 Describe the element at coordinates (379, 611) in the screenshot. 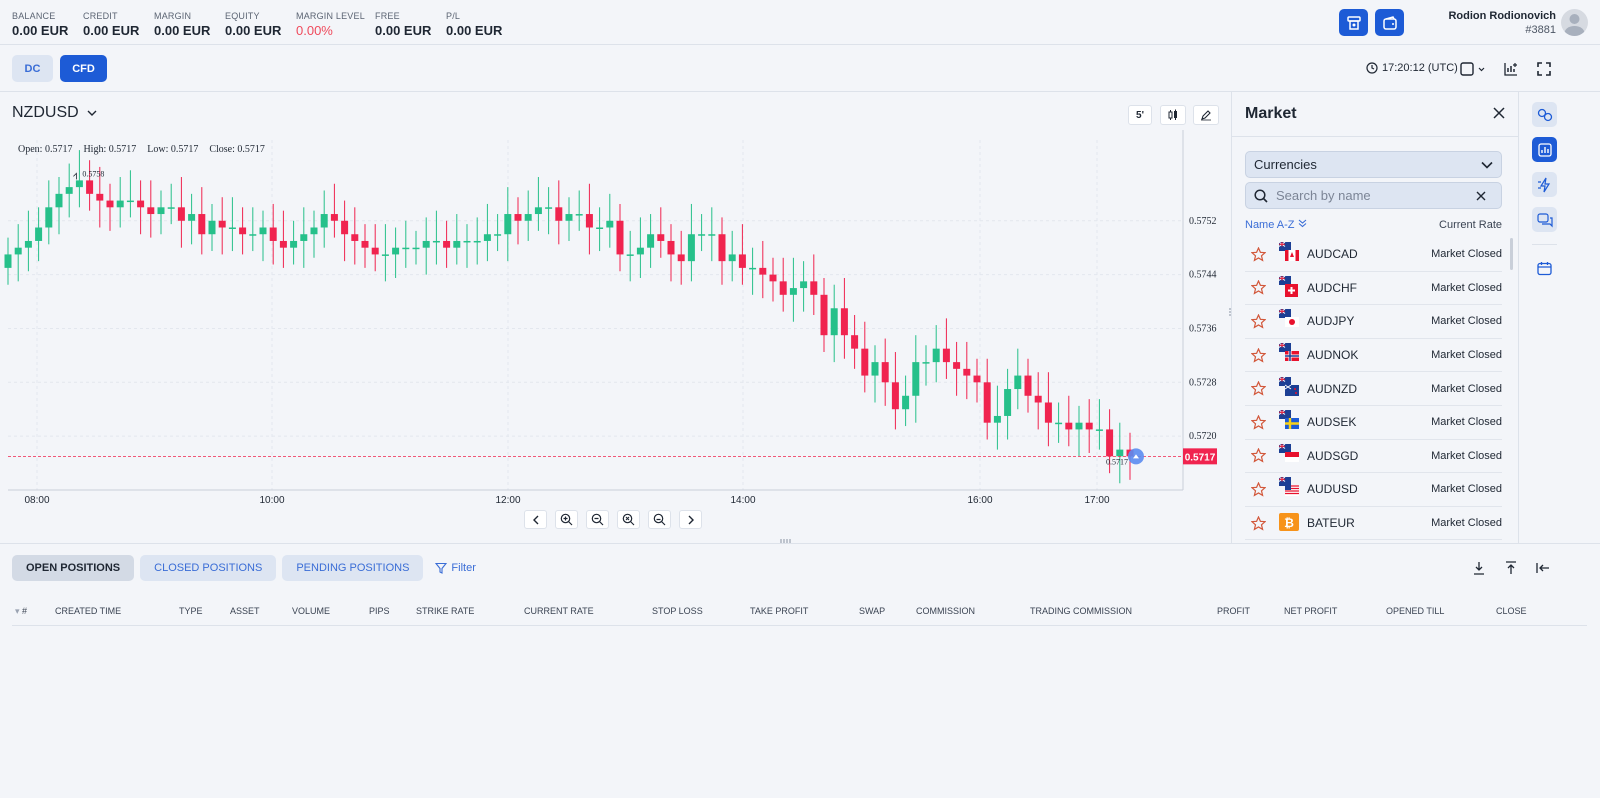

I see `col-pips: PIPS` at that location.